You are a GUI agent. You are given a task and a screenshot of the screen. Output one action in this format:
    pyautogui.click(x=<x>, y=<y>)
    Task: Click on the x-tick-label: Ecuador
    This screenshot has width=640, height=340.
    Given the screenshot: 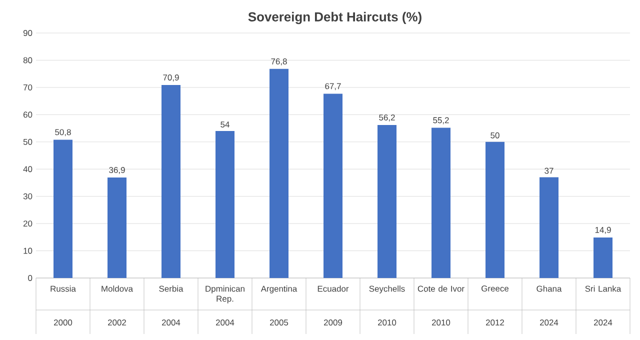 What is the action you would take?
    pyautogui.click(x=333, y=289)
    